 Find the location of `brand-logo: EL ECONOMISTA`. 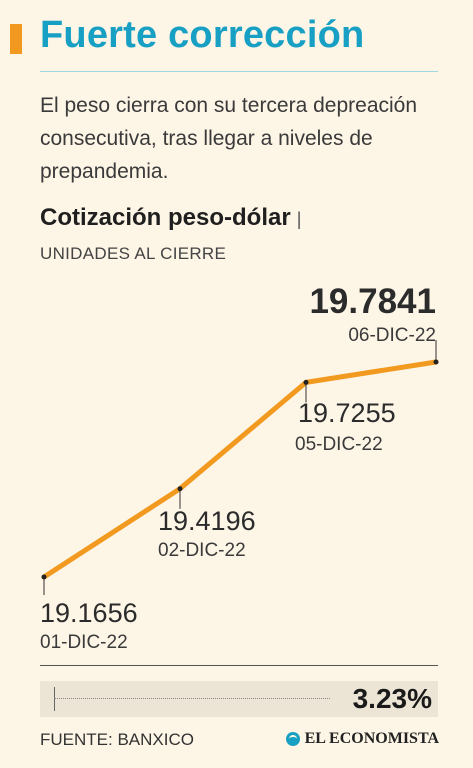

brand-logo: EL ECONOMISTA is located at coordinates (362, 739).